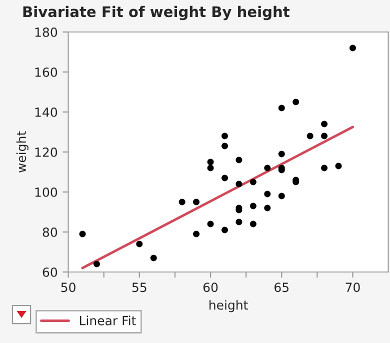  What do you see at coordinates (210, 287) in the screenshot?
I see `x-tick-label: 60` at bounding box center [210, 287].